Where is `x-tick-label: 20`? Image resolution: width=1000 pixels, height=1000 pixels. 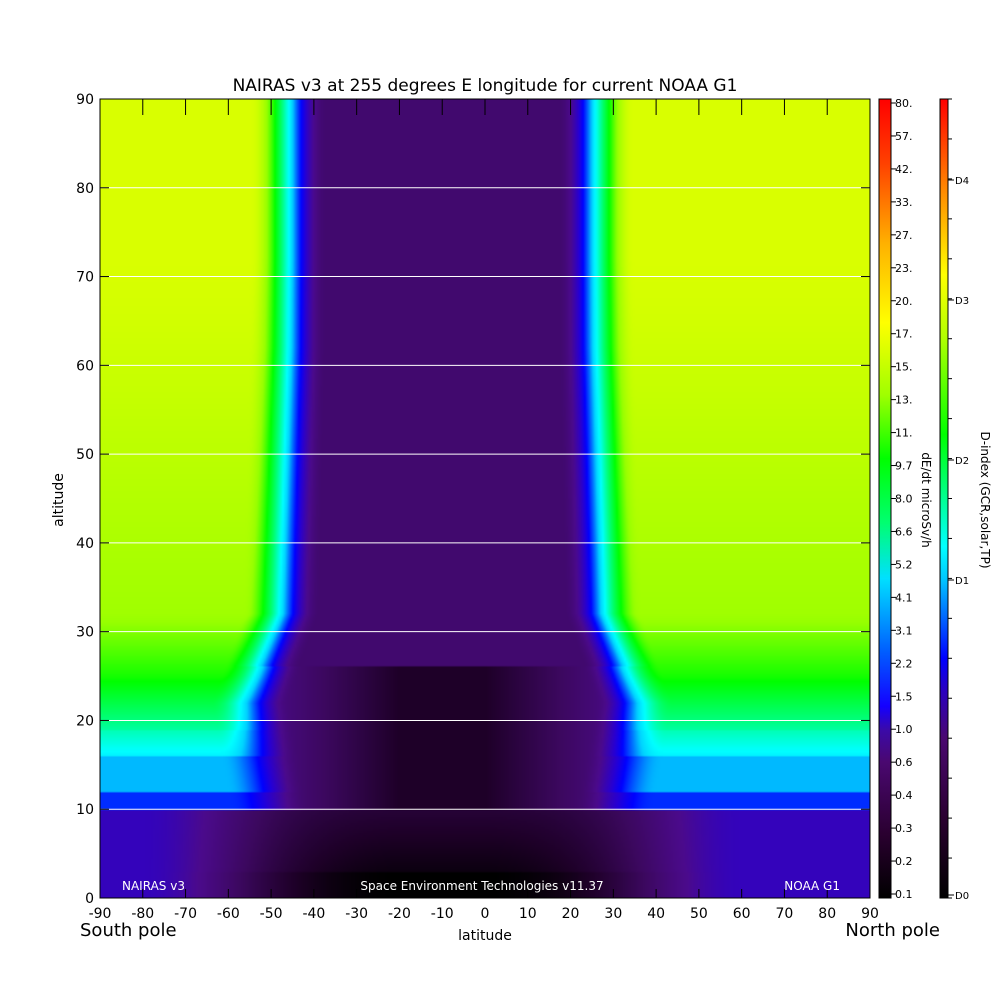 x-tick-label: 20 is located at coordinates (571, 914).